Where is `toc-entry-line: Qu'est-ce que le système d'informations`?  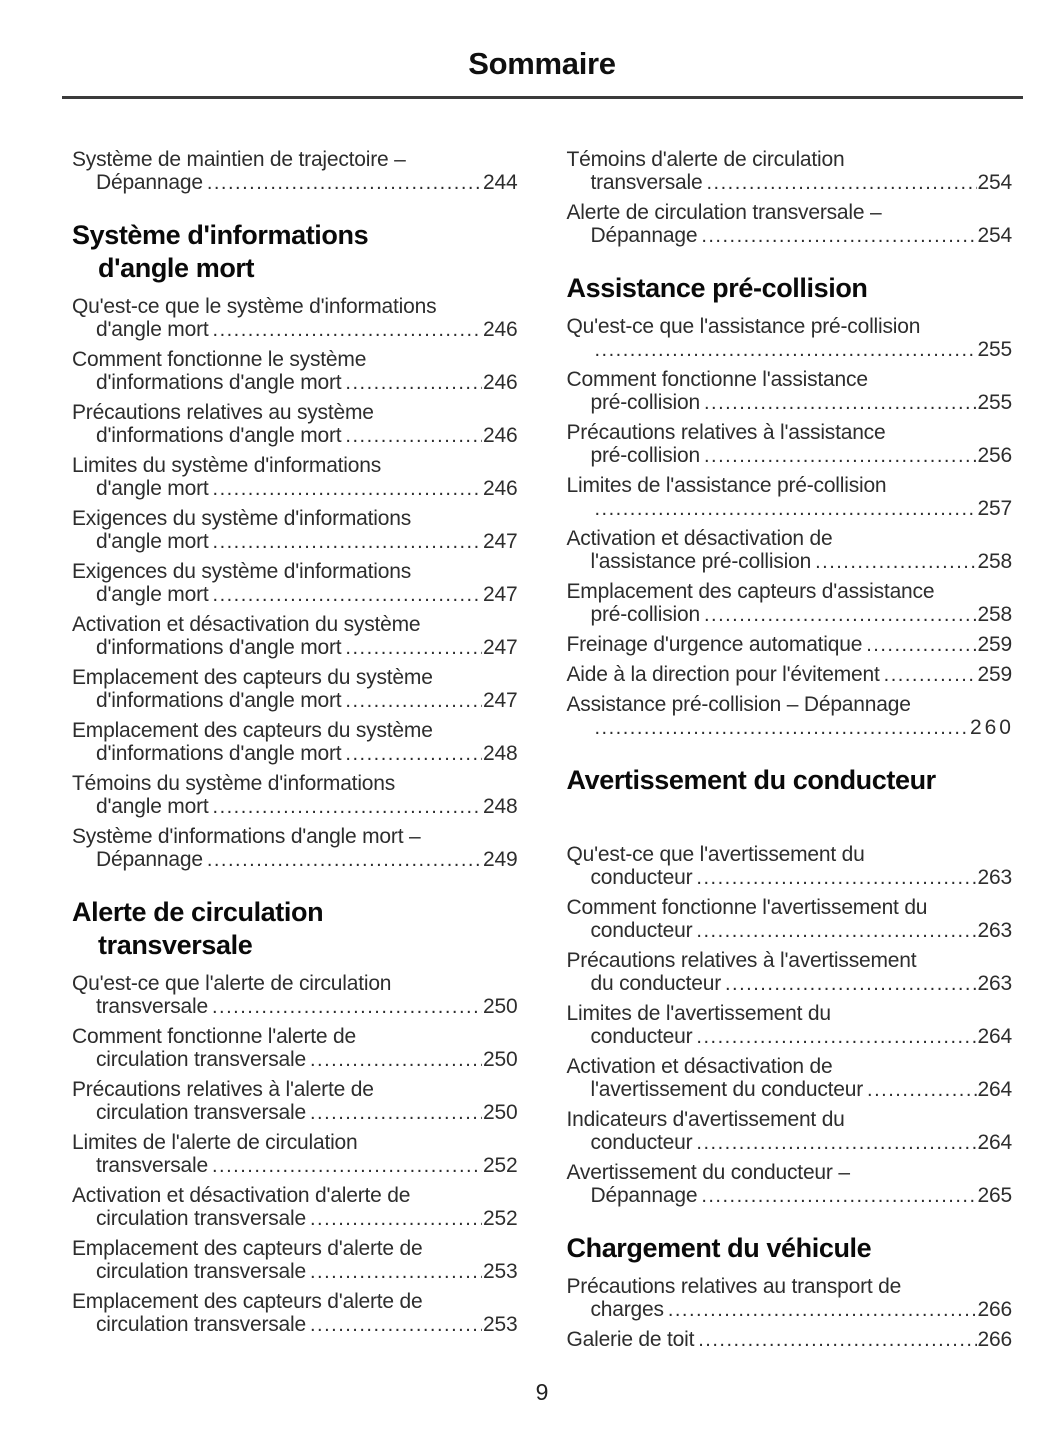
toc-entry-line: Qu'est-ce que le système d'informations is located at coordinates (254, 306).